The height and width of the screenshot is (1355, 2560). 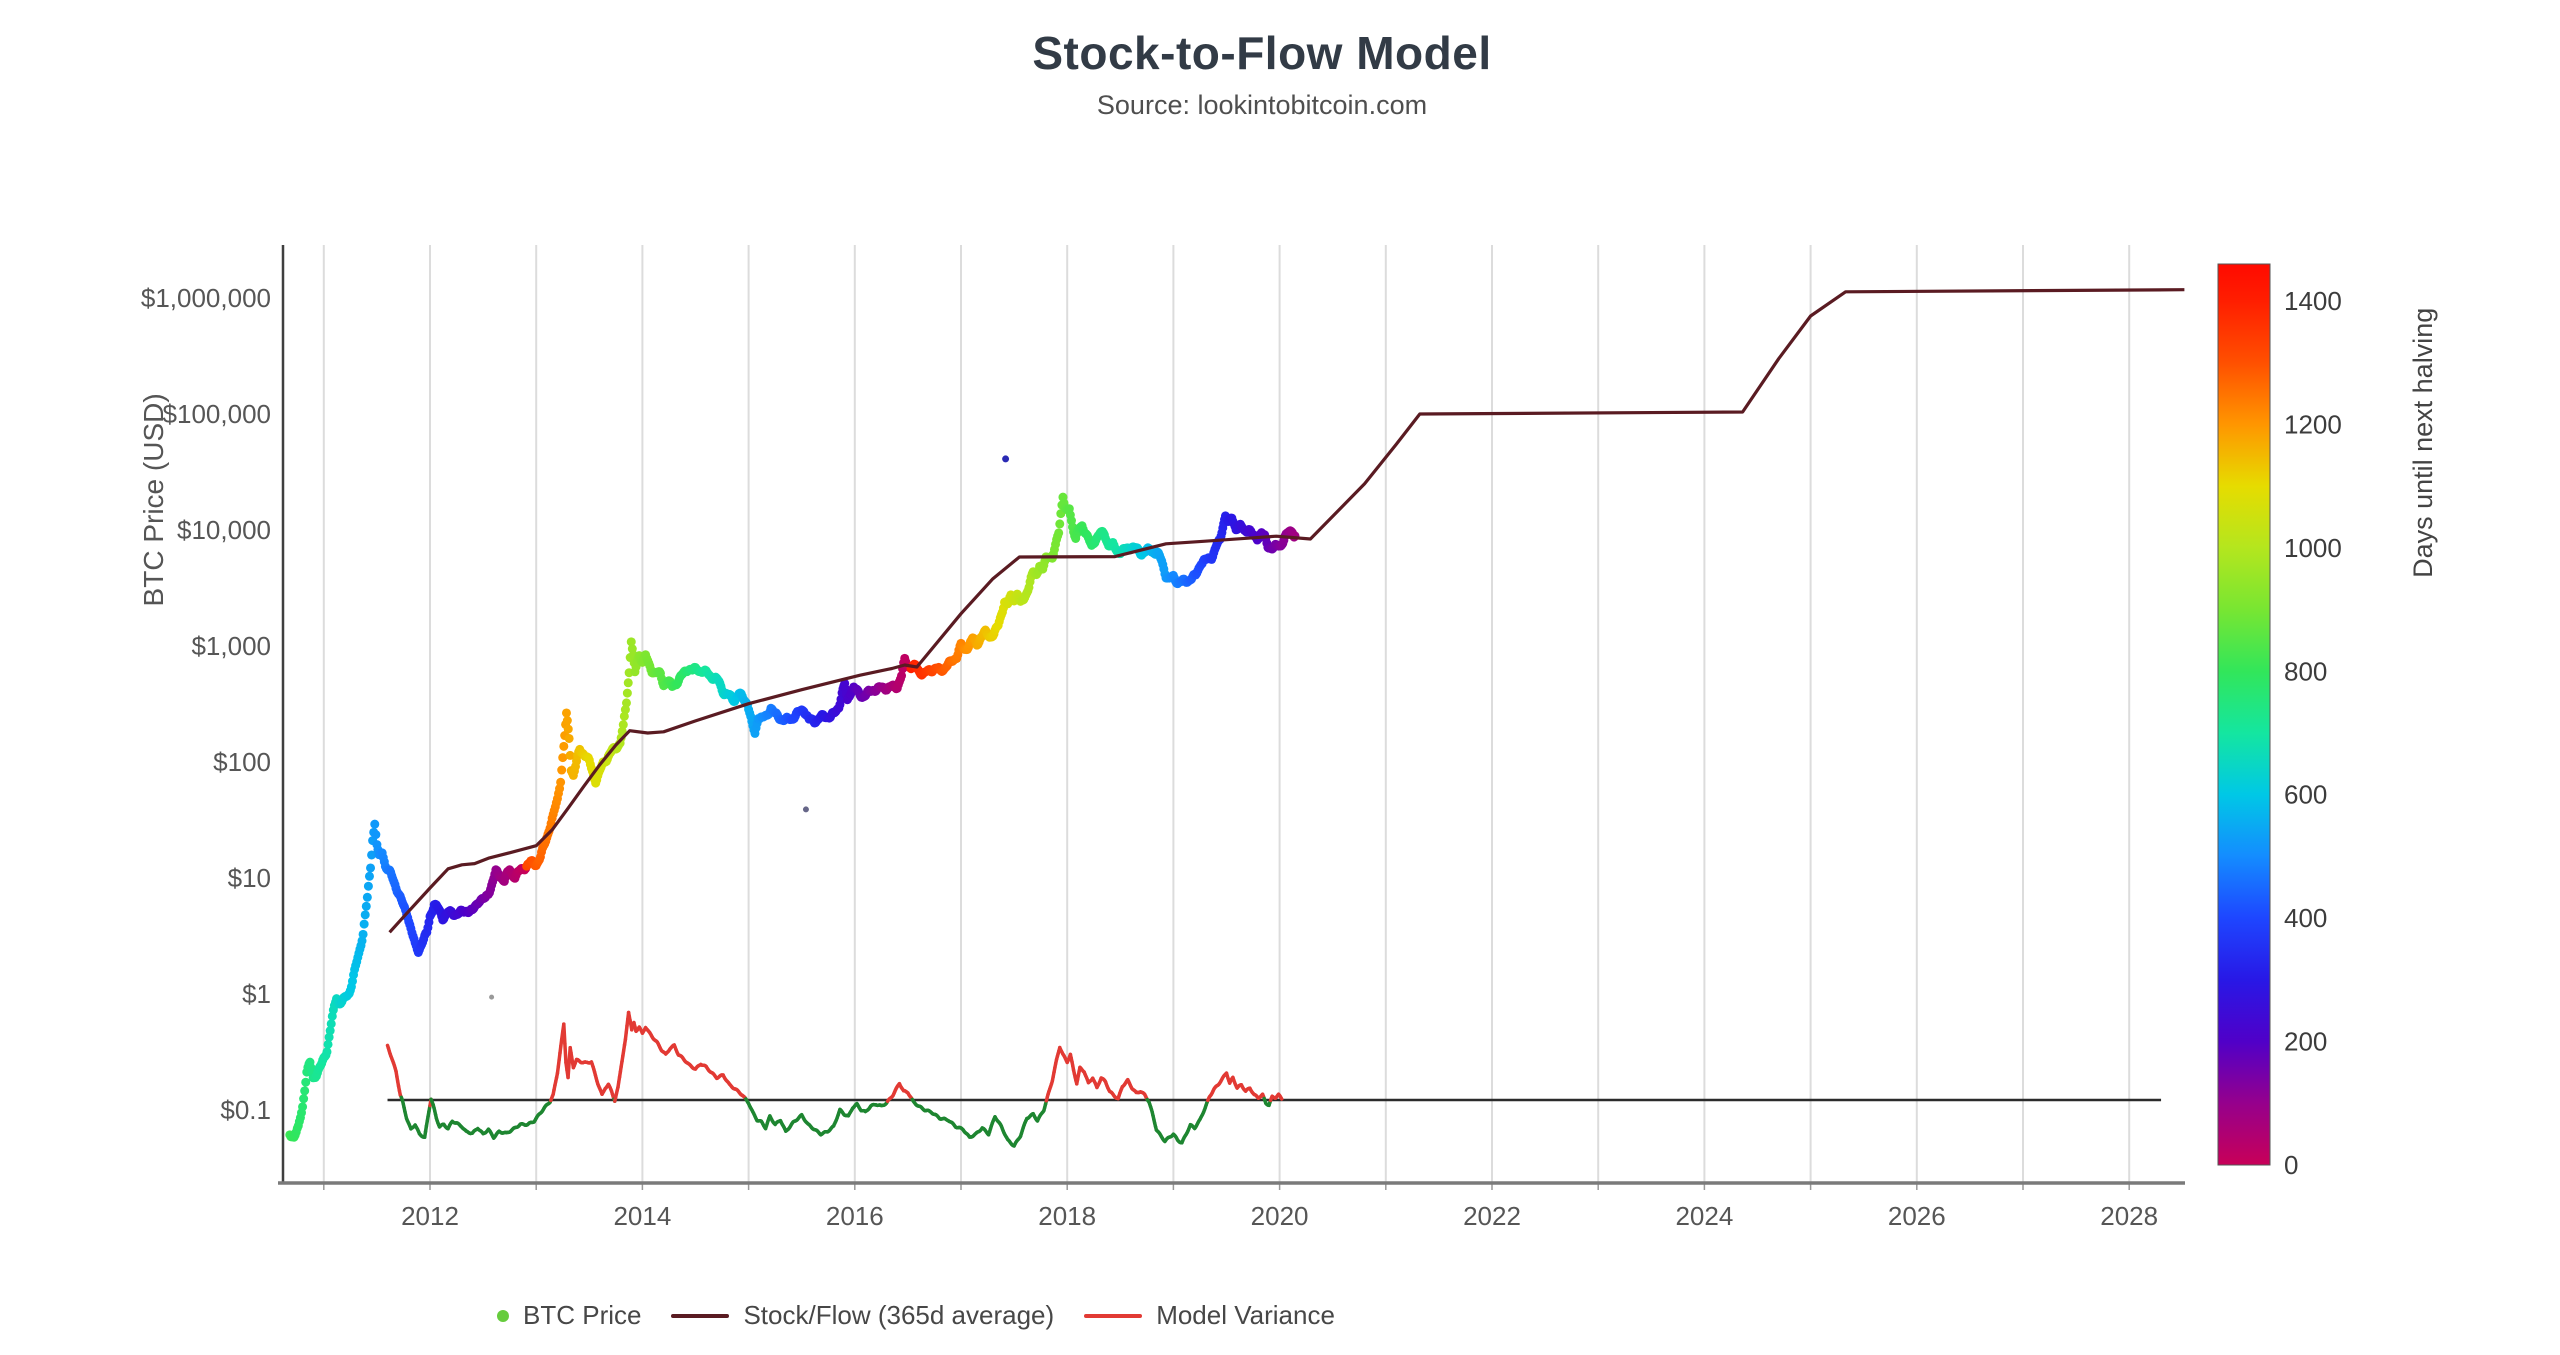 I want to click on chart-subtitle: Source: lookintobitcoin.com, so click(x=1262, y=105).